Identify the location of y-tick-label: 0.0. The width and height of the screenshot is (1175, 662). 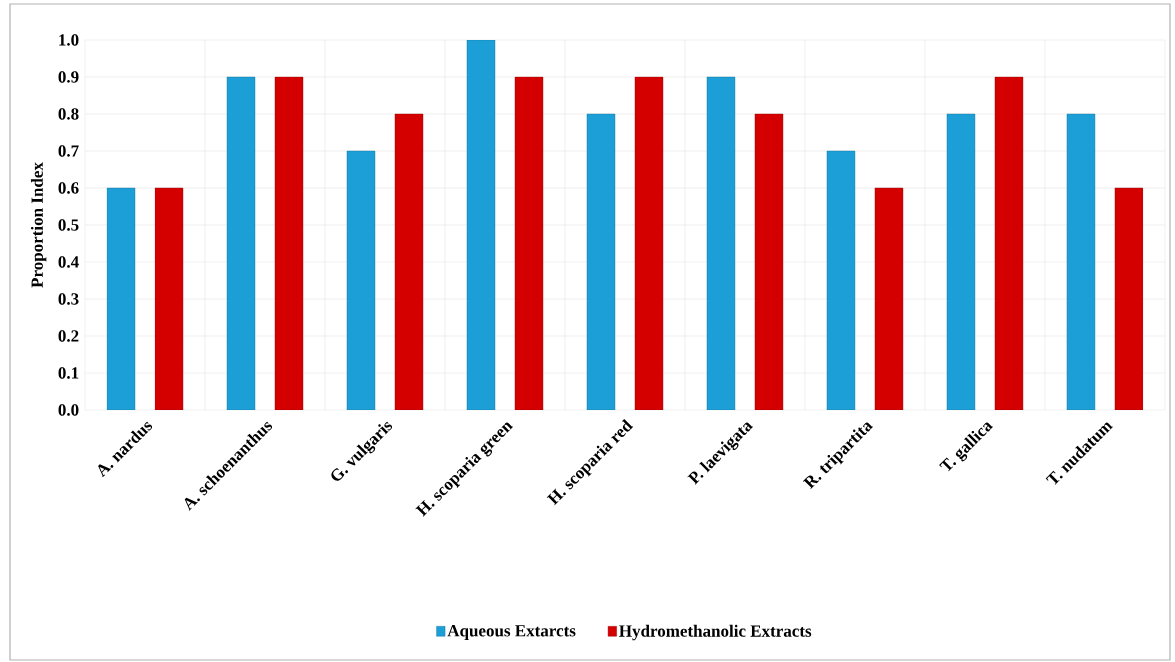
(68, 410).